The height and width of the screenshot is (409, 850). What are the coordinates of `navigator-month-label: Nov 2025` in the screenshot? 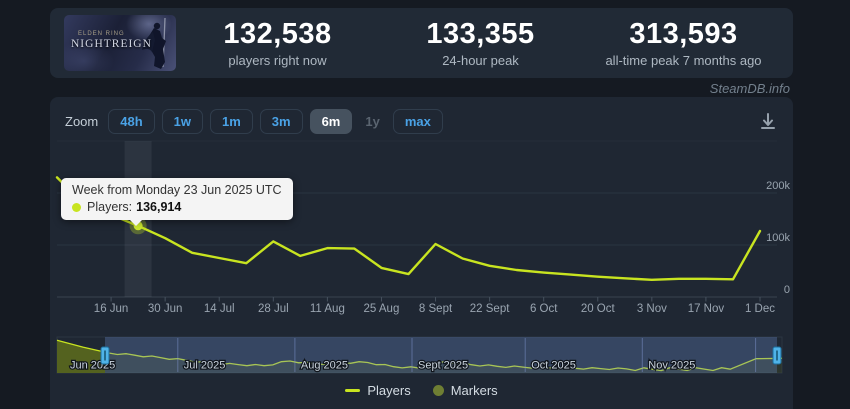 It's located at (671, 366).